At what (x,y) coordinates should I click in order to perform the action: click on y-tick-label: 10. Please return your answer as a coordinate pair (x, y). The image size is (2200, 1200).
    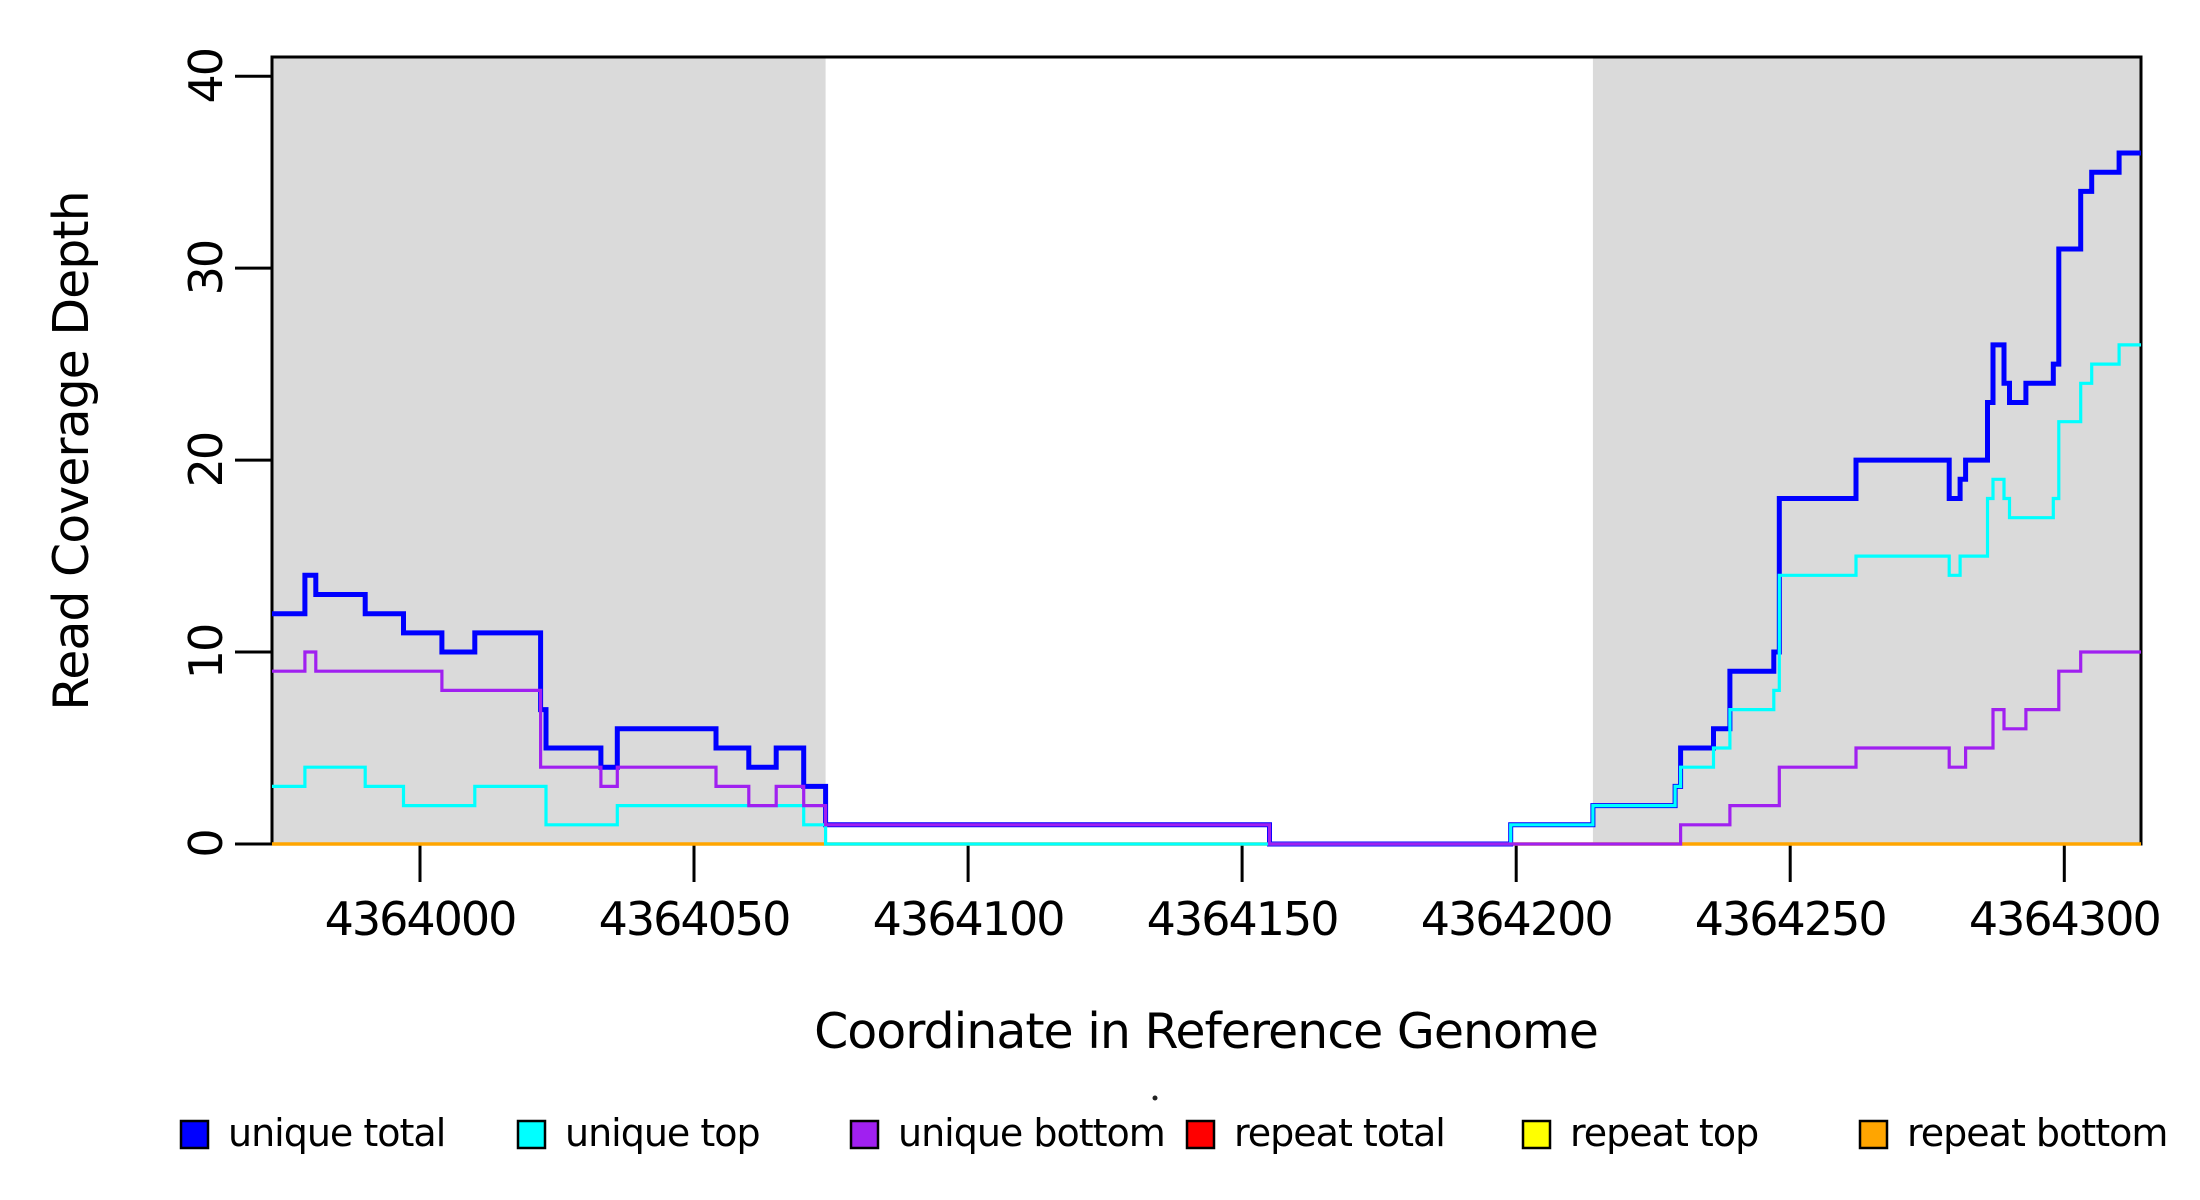
    Looking at the image, I should click on (206, 652).